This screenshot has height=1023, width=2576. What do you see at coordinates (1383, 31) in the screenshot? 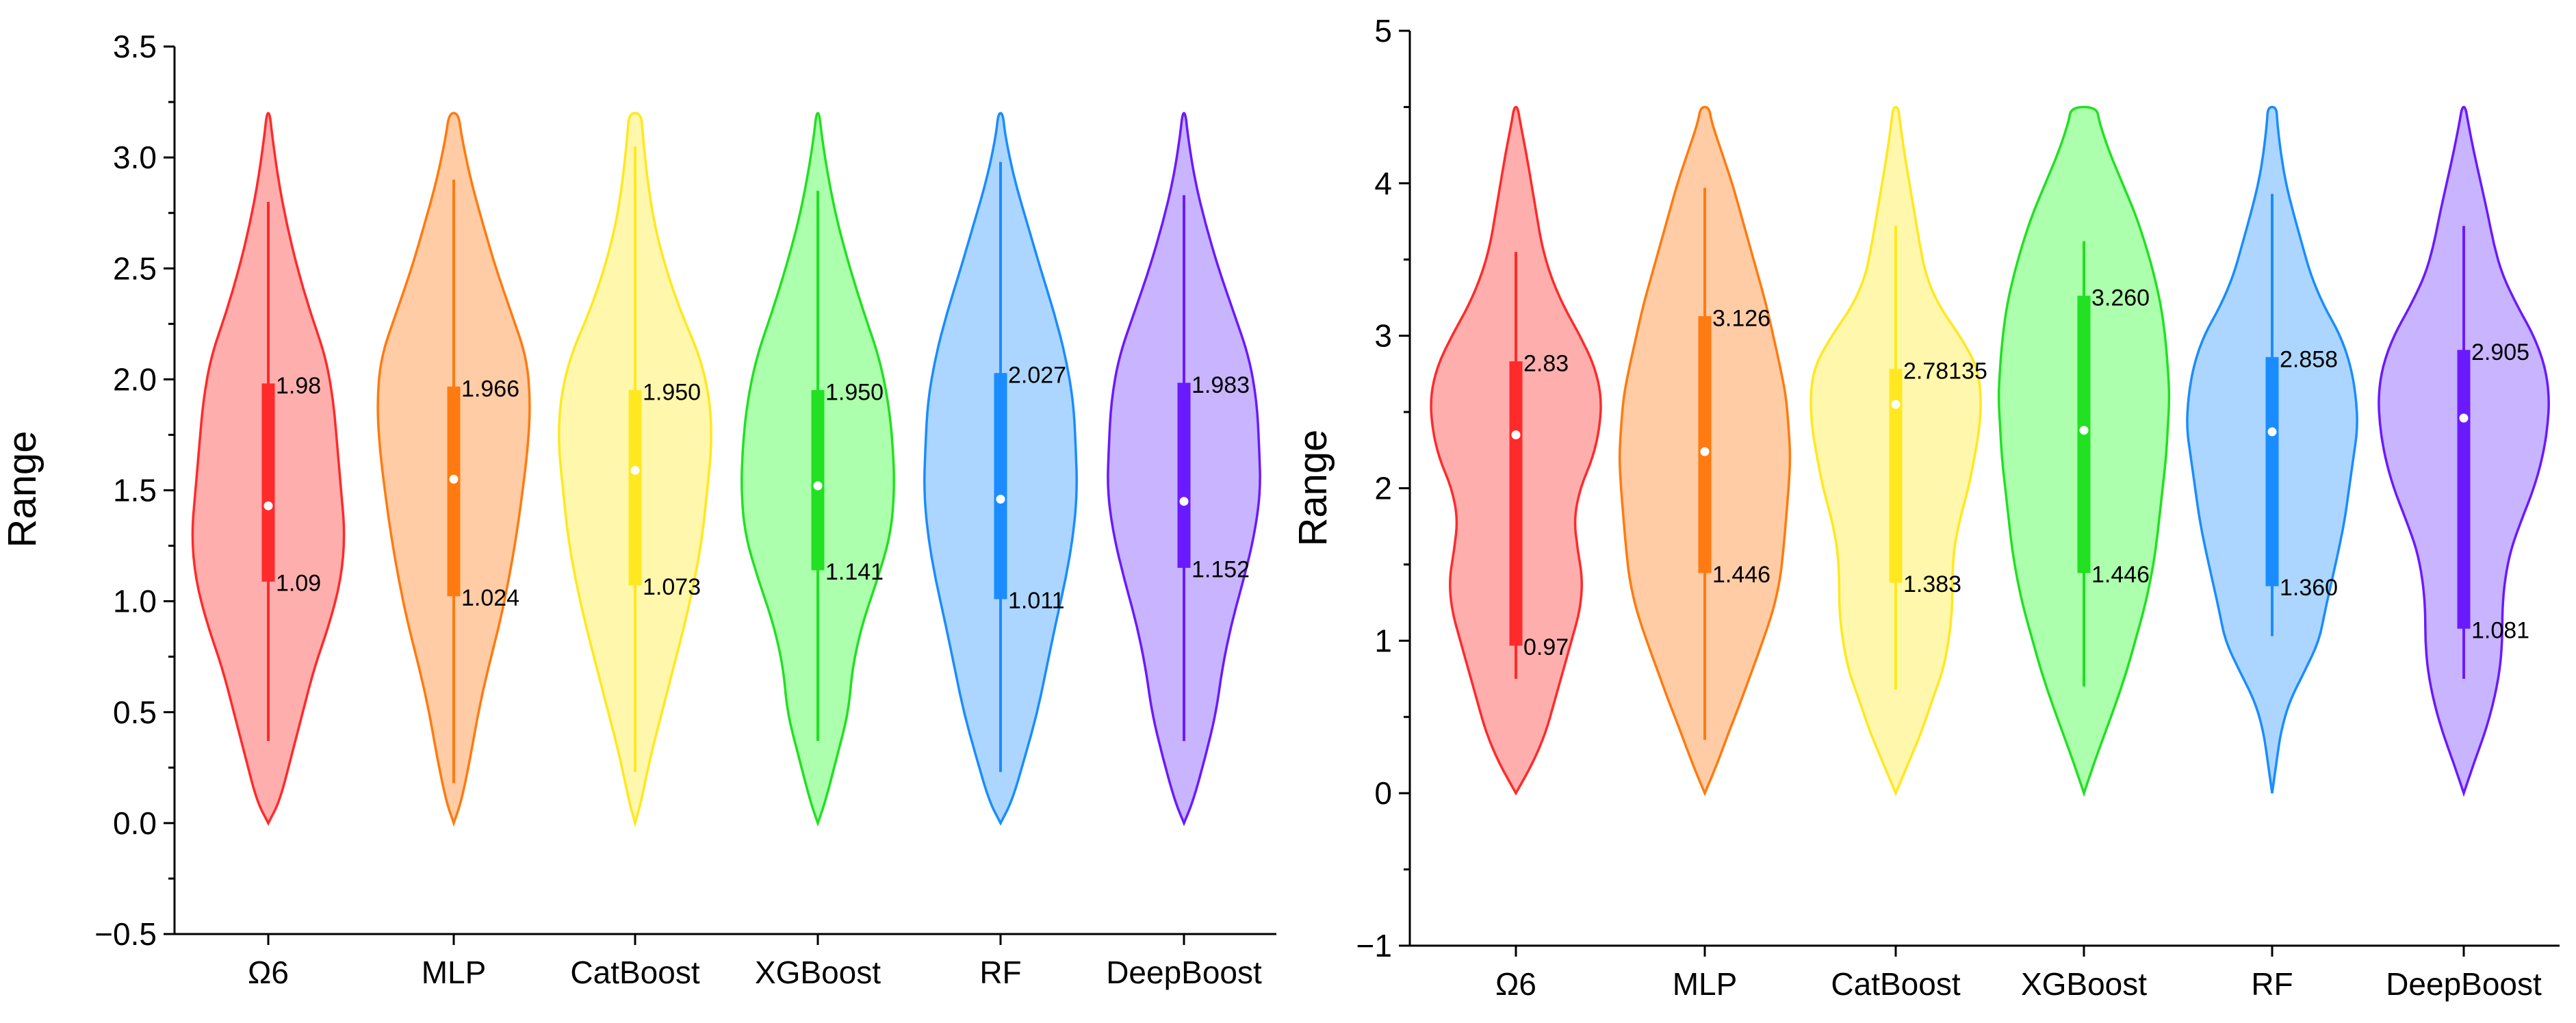
I see `y-tick-label: 5` at bounding box center [1383, 31].